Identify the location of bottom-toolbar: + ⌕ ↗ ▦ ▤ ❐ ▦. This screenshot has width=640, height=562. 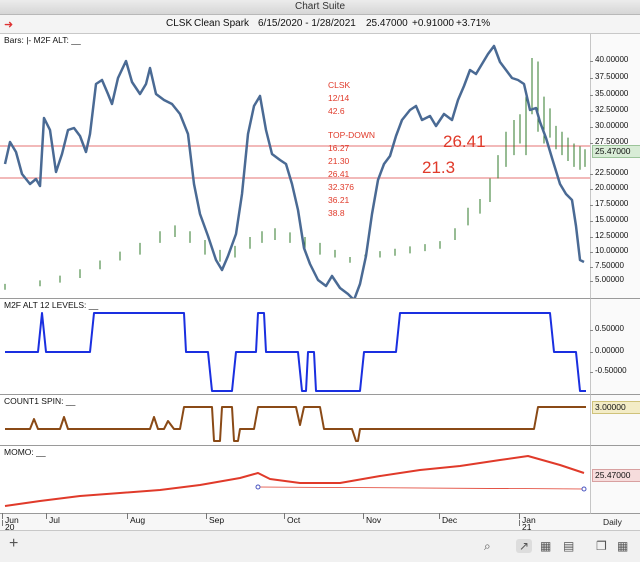
(320, 546).